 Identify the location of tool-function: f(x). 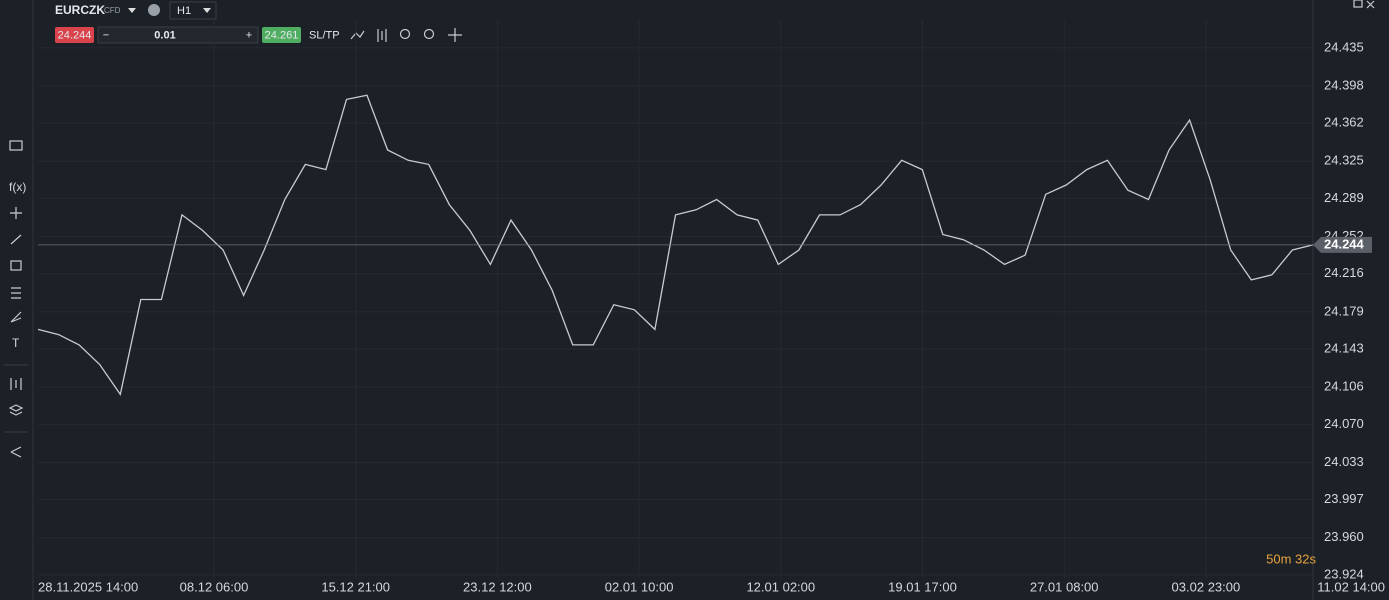
(17, 187).